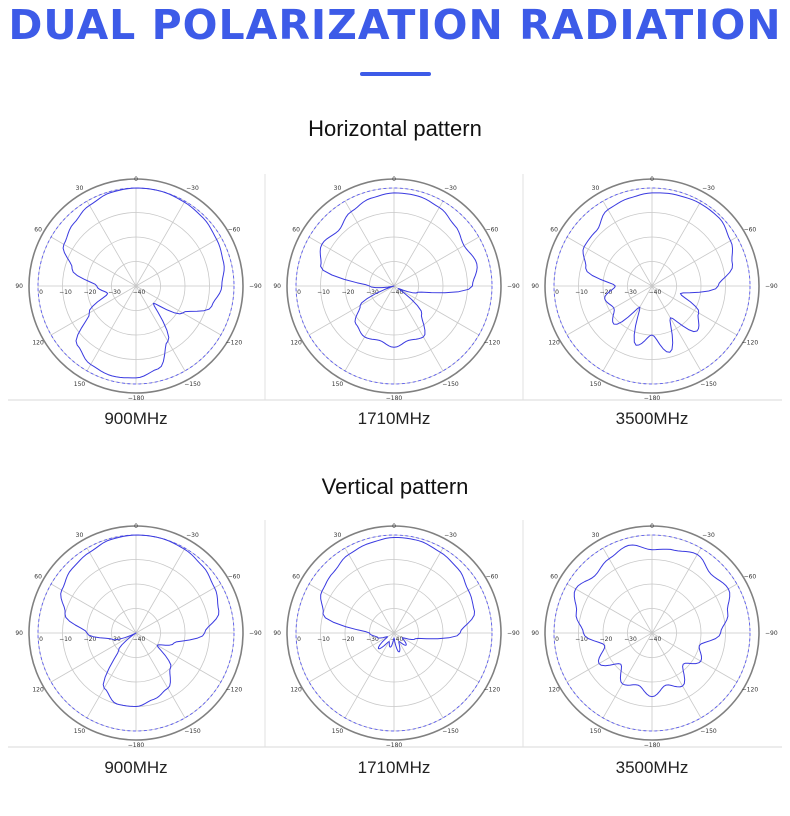 This screenshot has height=816, width=790. What do you see at coordinates (395, 486) in the screenshot?
I see `section-title-vertical: Vertical pattern` at bounding box center [395, 486].